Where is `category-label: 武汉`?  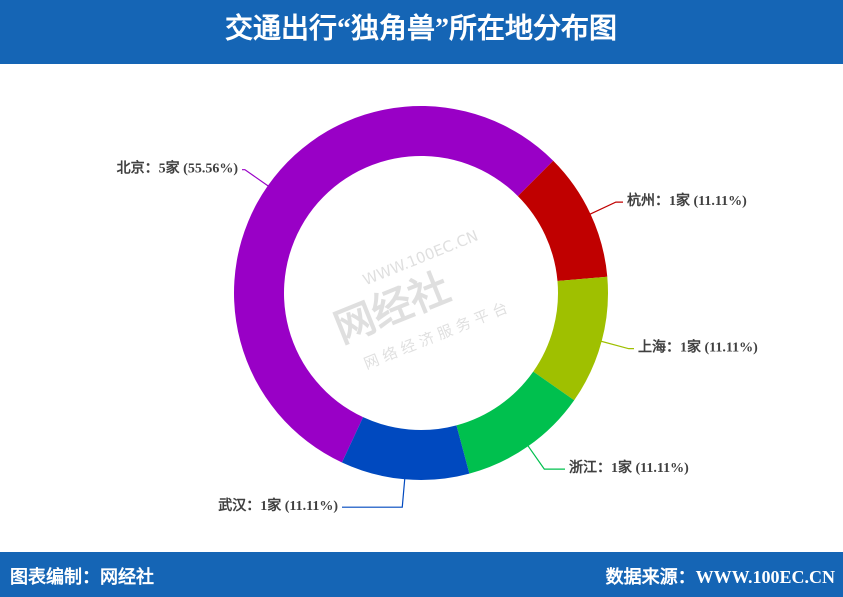 category-label: 武汉 is located at coordinates (232, 505).